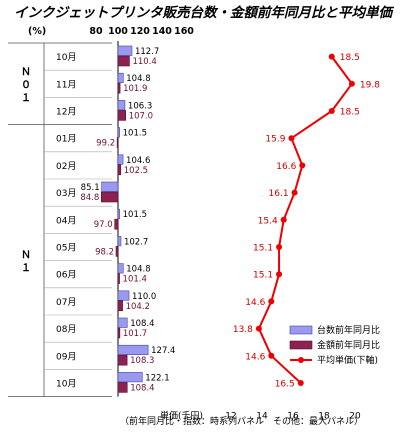 This screenshot has width=400, height=432. Describe the element at coordinates (135, 280) in the screenshot. I see `data-label-amount: 101.4` at that location.